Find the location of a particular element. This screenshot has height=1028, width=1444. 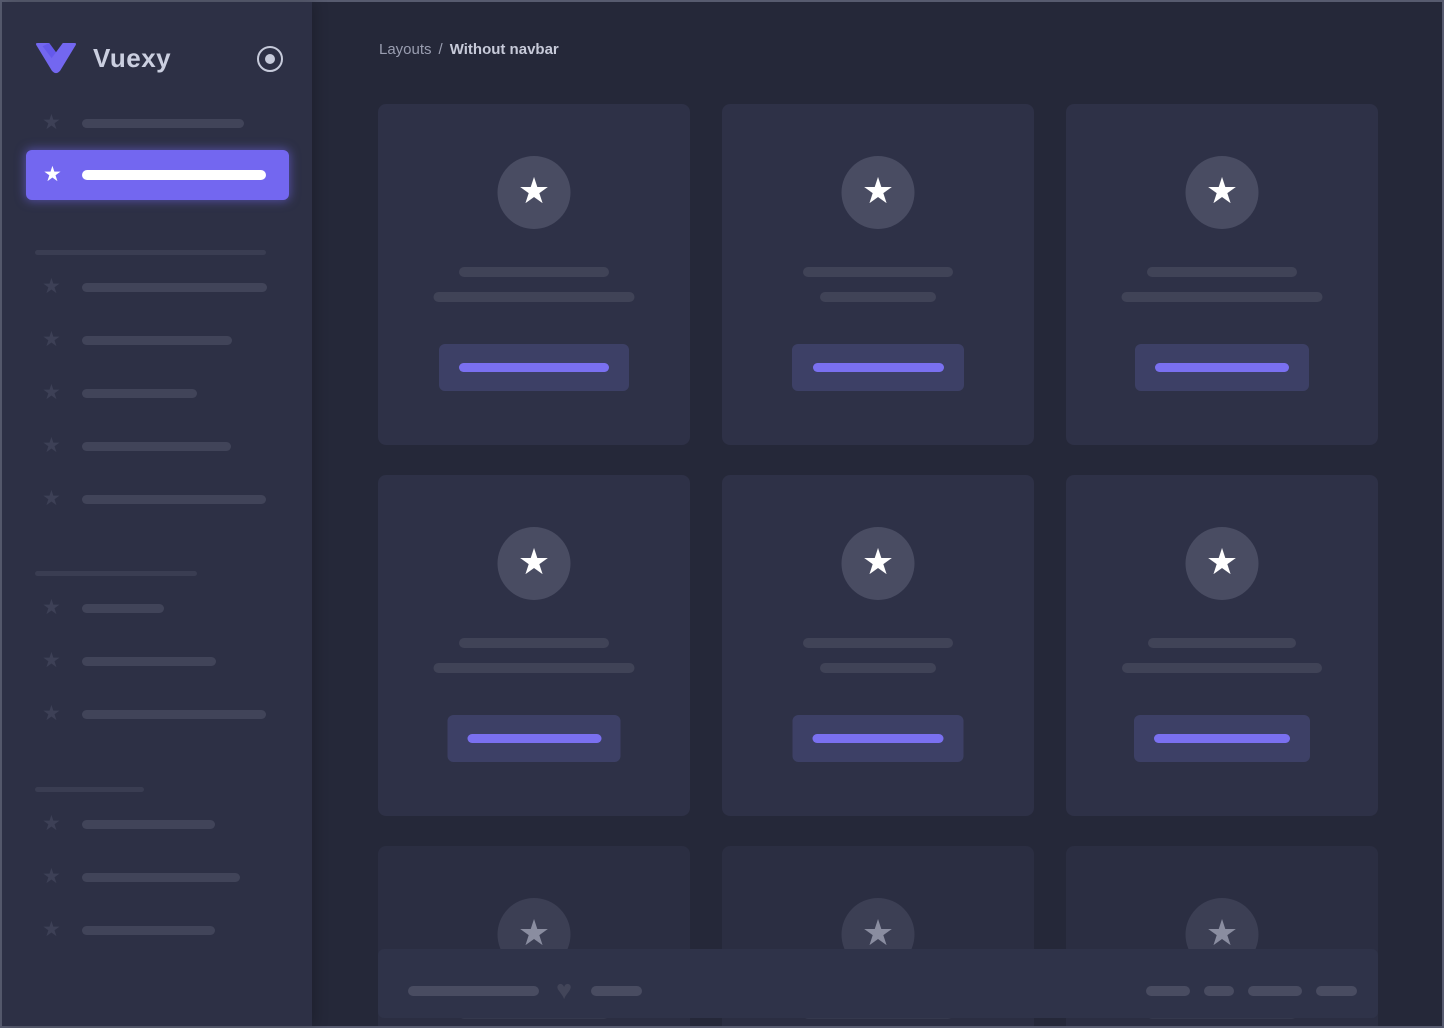

vuexy-logo-icon is located at coordinates (56, 58).